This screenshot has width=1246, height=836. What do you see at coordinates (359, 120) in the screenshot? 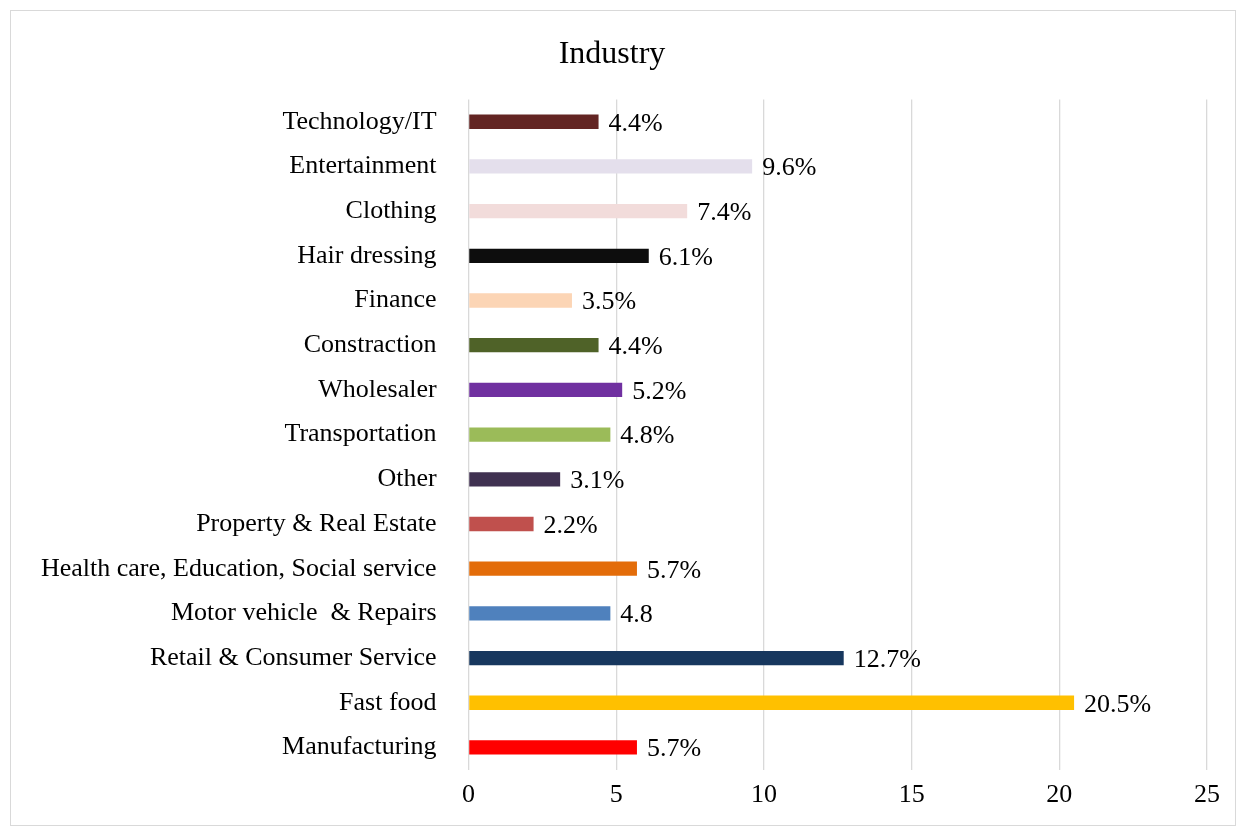
I see `y-tick-label: Technology/IT` at bounding box center [359, 120].